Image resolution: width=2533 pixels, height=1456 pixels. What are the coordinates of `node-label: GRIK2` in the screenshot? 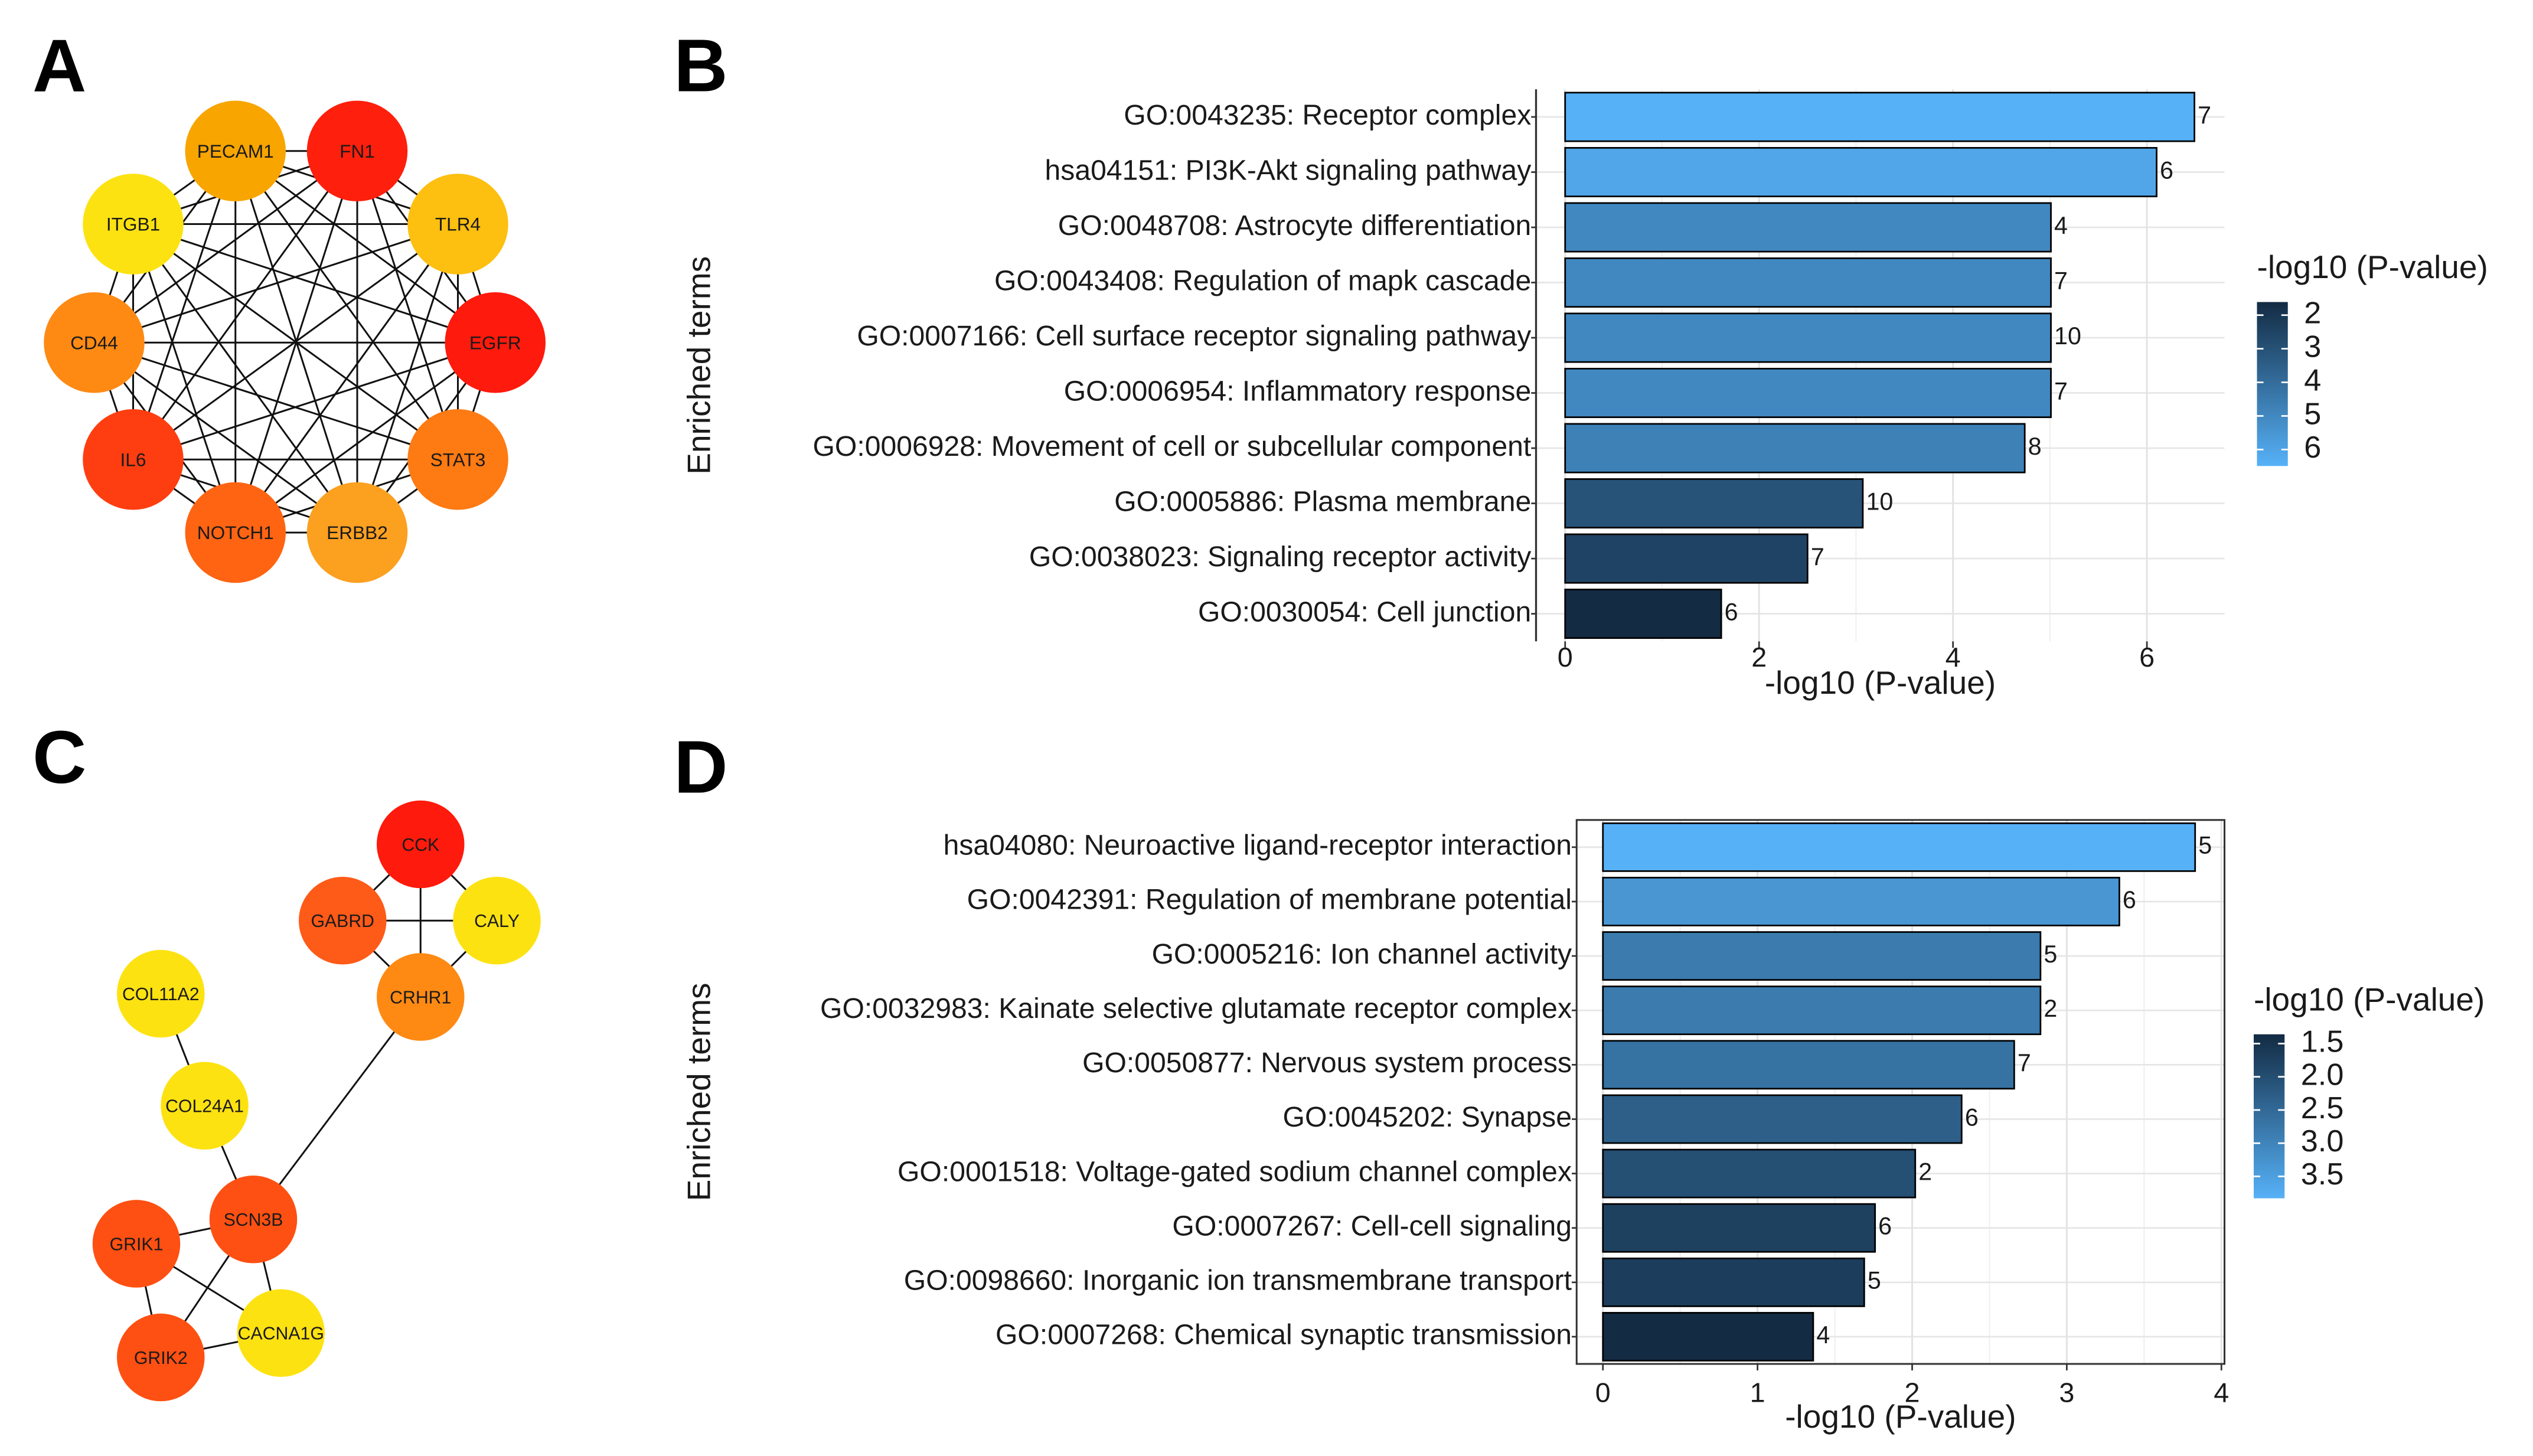 It's located at (161, 1359).